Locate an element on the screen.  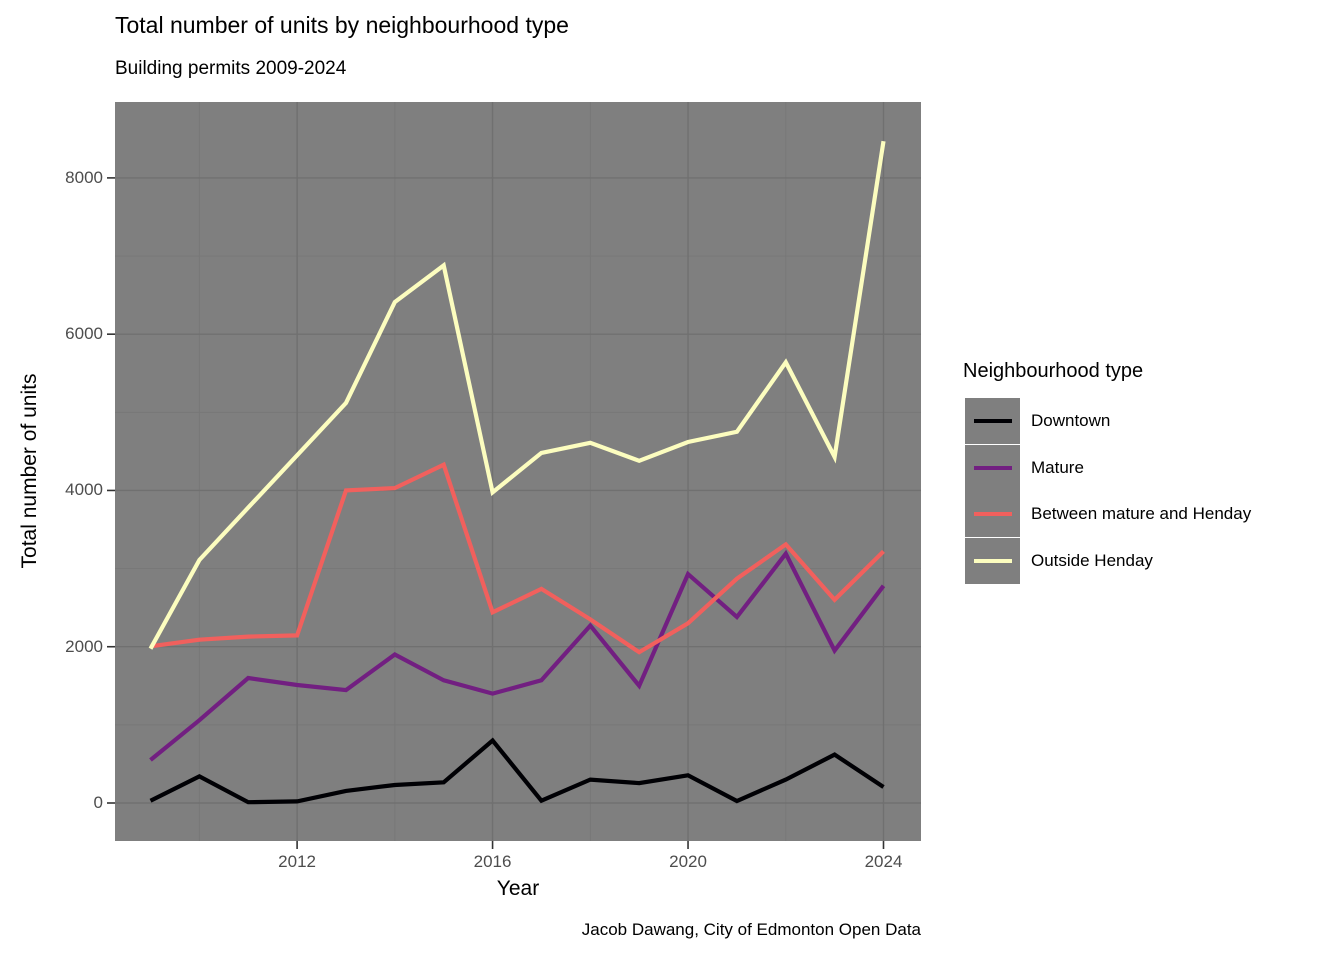
chart-subtitle: Building permits 2009-2024 is located at coordinates (231, 68).